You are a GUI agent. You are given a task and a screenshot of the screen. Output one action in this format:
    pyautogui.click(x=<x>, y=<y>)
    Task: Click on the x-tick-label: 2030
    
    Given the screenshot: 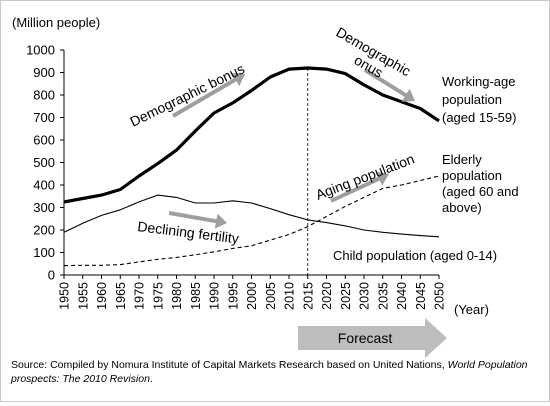 What is the action you would take?
    pyautogui.click(x=365, y=296)
    